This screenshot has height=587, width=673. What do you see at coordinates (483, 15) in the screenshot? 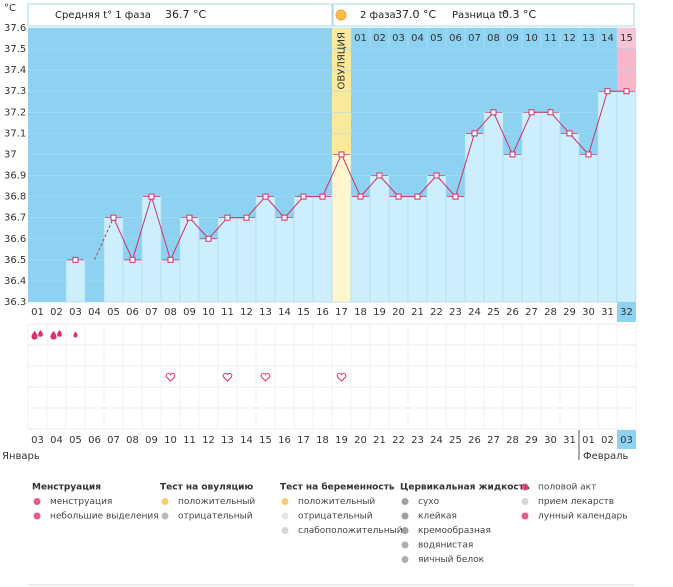
I see `header-box` at bounding box center [483, 15].